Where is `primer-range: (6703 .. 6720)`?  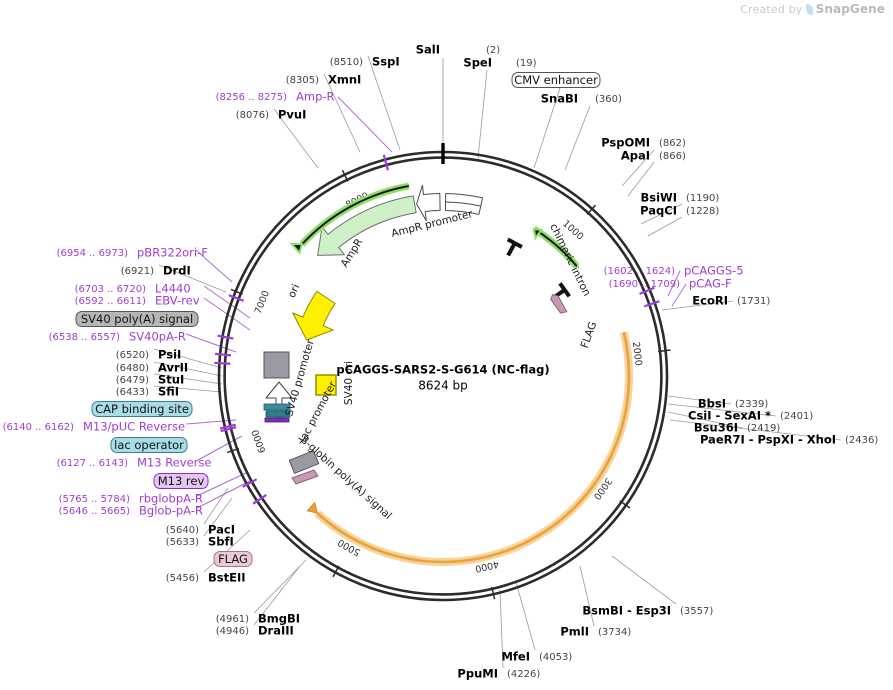
primer-range: (6703 .. 6720) is located at coordinates (111, 289).